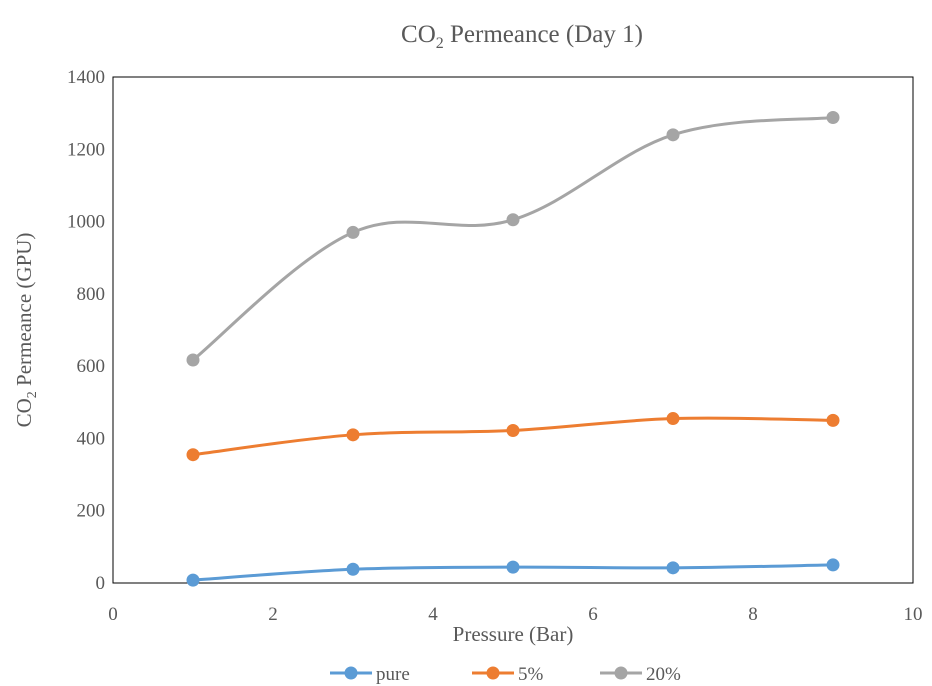 This screenshot has width=932, height=686. I want to click on y-tick-label: 800, so click(91, 294).